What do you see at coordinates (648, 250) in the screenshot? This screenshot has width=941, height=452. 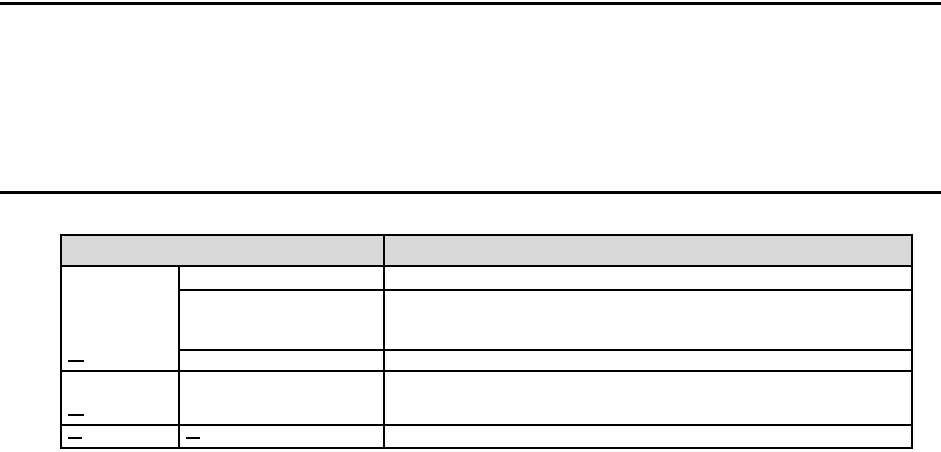 I see `table-header-cell-right` at bounding box center [648, 250].